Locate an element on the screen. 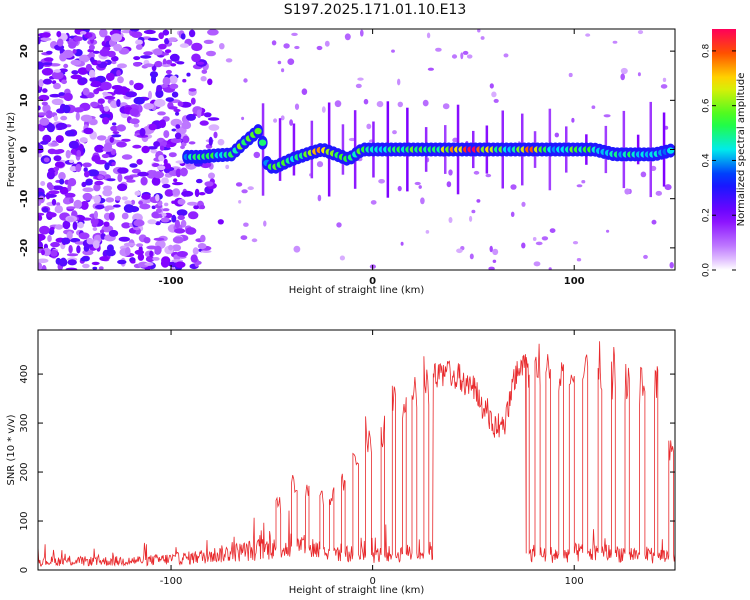  y-tick-label: 100 is located at coordinates (24, 520).